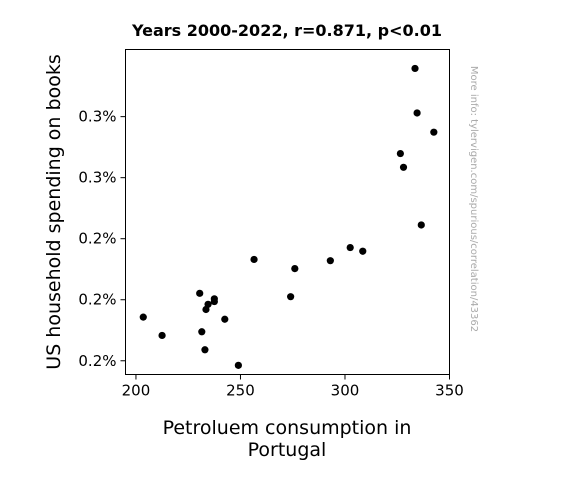 The image size is (575, 500). I want to click on x-axis-label-line-2: Portugal, so click(287, 450).